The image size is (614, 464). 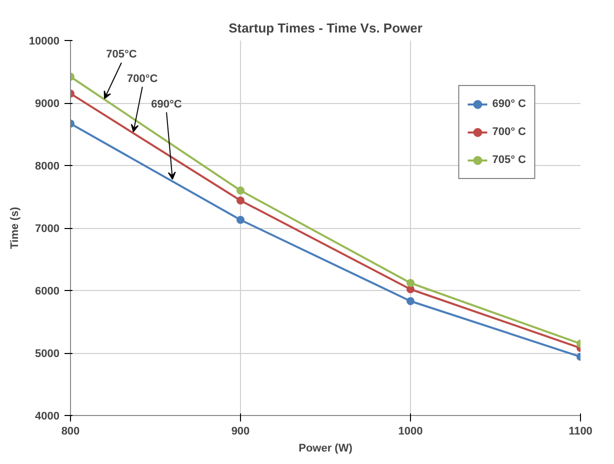 I want to click on y-tick-label: 10000, so click(x=44, y=42).